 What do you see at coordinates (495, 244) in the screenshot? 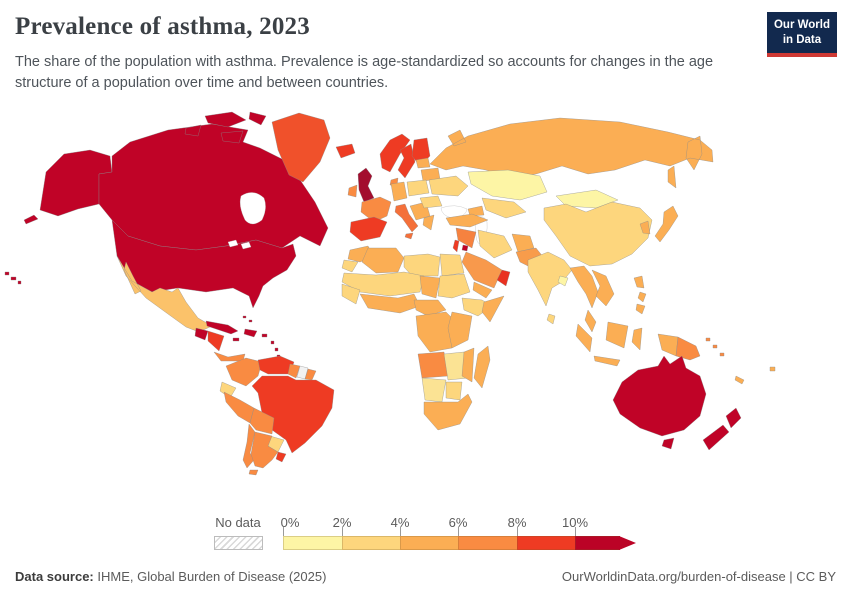
I see `country-iran` at bounding box center [495, 244].